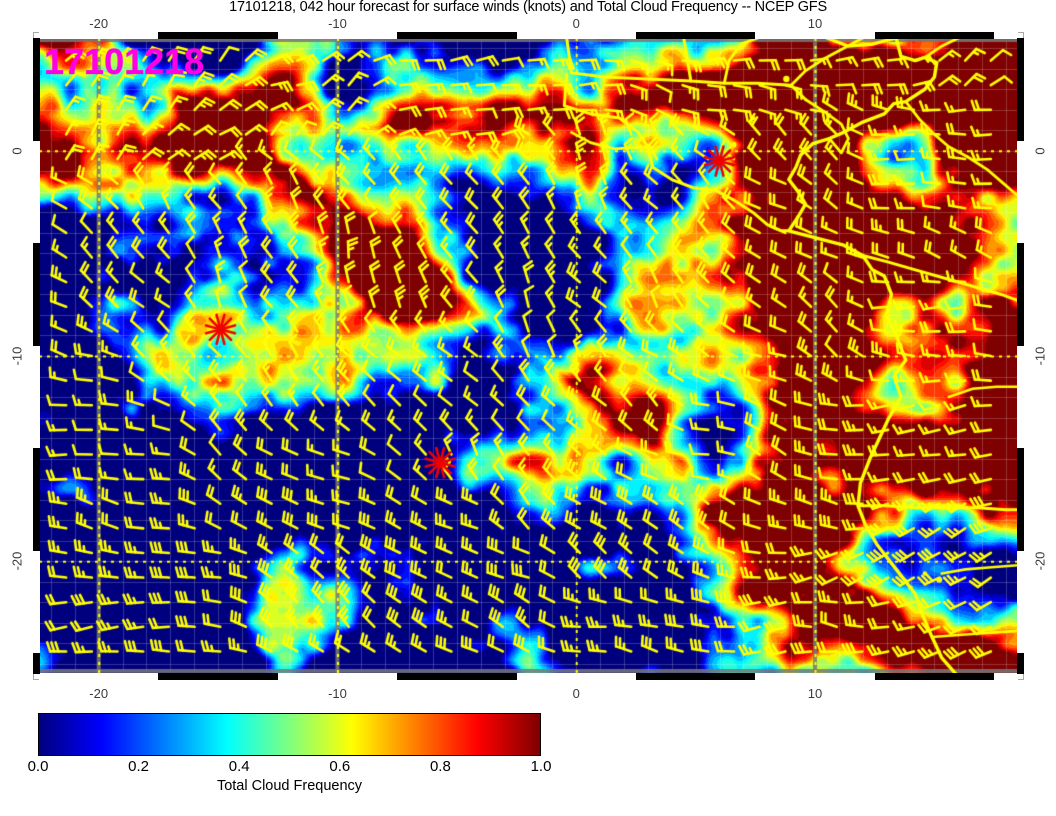  What do you see at coordinates (17, 356) in the screenshot?
I see `y-tick-left-1: -10` at bounding box center [17, 356].